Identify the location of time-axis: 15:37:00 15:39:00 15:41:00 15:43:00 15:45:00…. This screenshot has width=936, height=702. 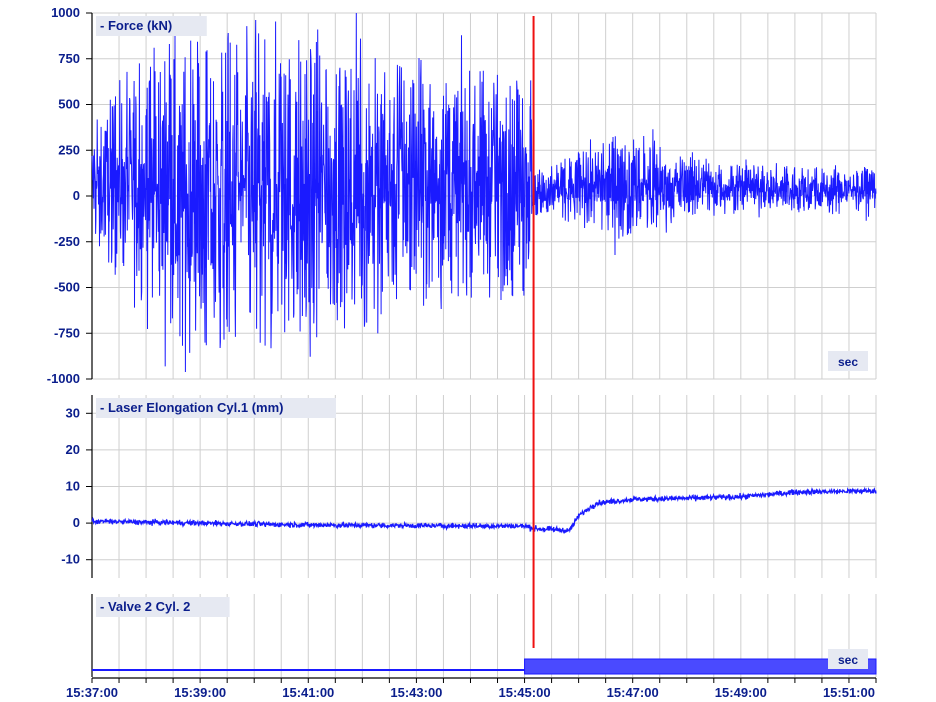
(471, 688).